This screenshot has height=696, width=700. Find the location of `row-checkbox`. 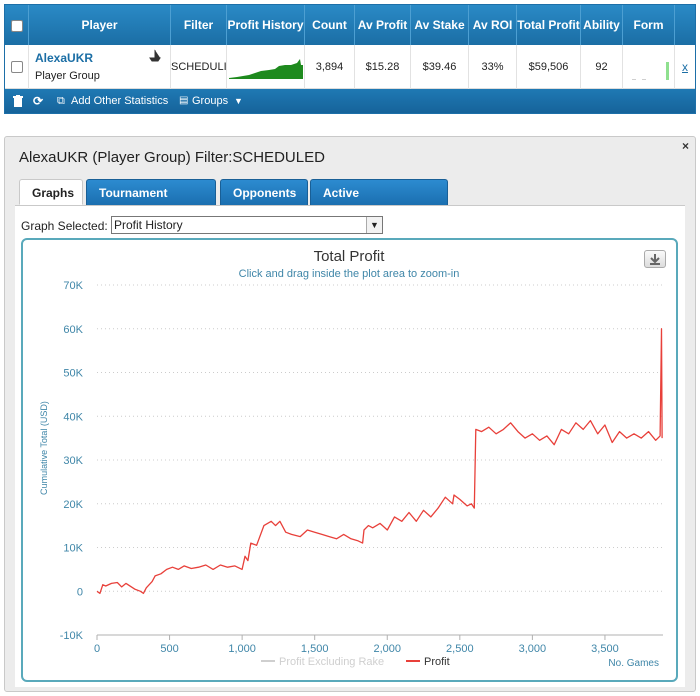

row-checkbox is located at coordinates (16, 67).